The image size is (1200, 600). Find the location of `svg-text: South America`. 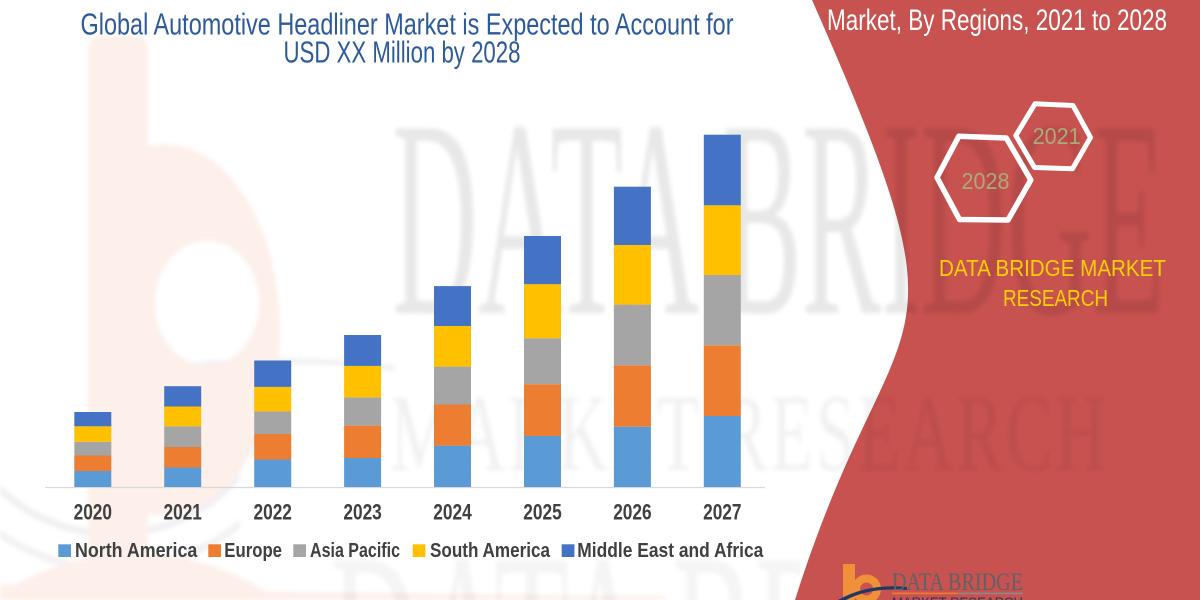

svg-text: South America is located at coordinates (490, 551).